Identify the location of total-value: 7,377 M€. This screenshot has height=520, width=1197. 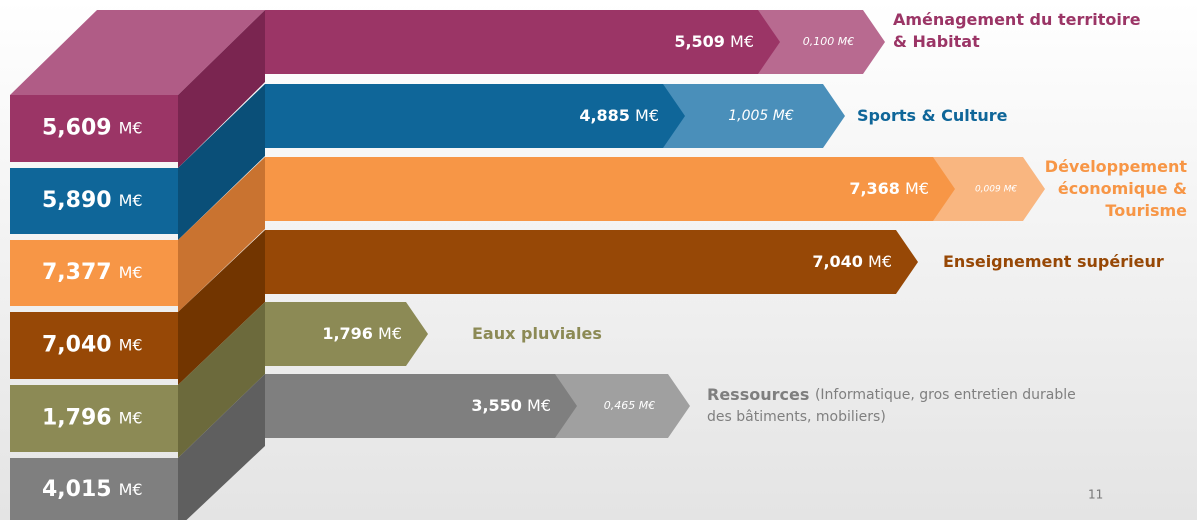
(92, 272).